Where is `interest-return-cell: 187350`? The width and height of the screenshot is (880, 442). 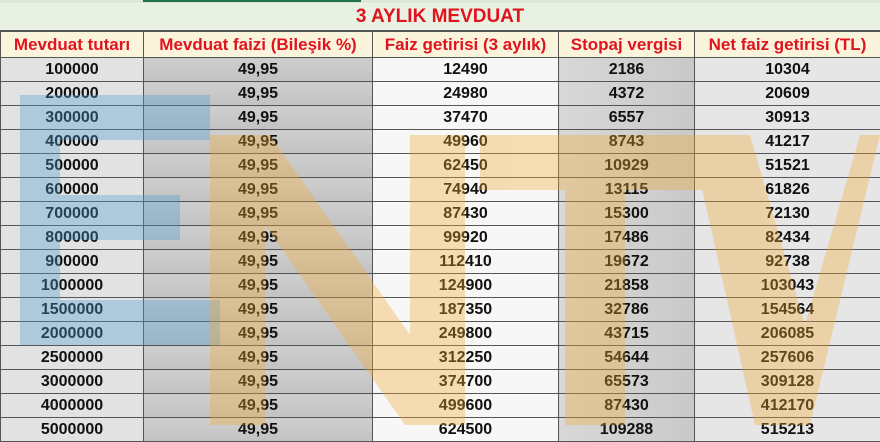 interest-return-cell: 187350 is located at coordinates (466, 310).